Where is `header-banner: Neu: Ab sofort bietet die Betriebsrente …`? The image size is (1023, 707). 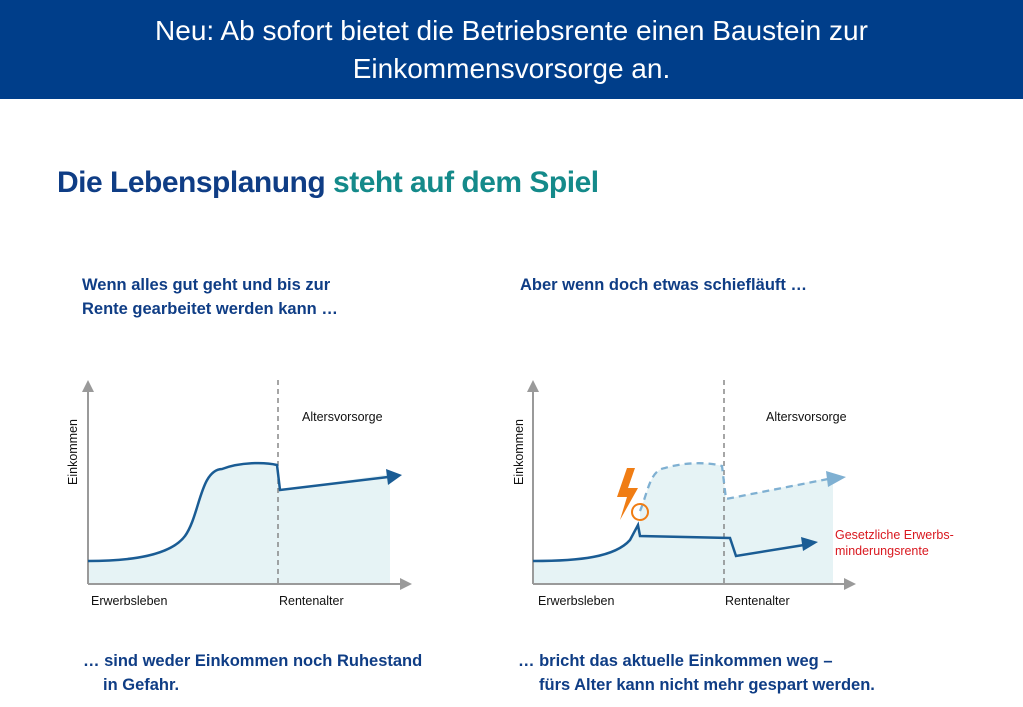 header-banner: Neu: Ab sofort bietet die Betriebsrente … is located at coordinates (511, 49).